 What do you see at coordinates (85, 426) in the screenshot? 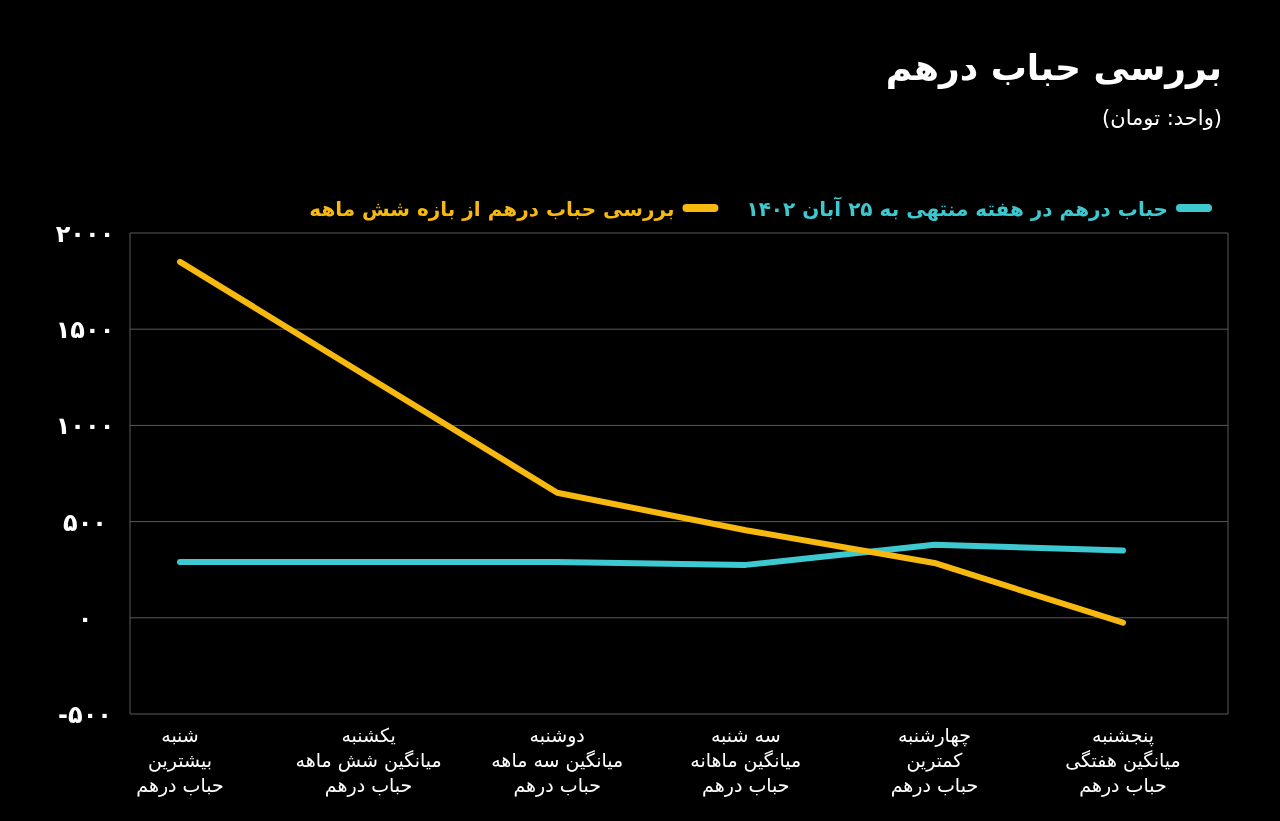
I see `y-tick-label: ۱۰۰۰` at bounding box center [85, 426].